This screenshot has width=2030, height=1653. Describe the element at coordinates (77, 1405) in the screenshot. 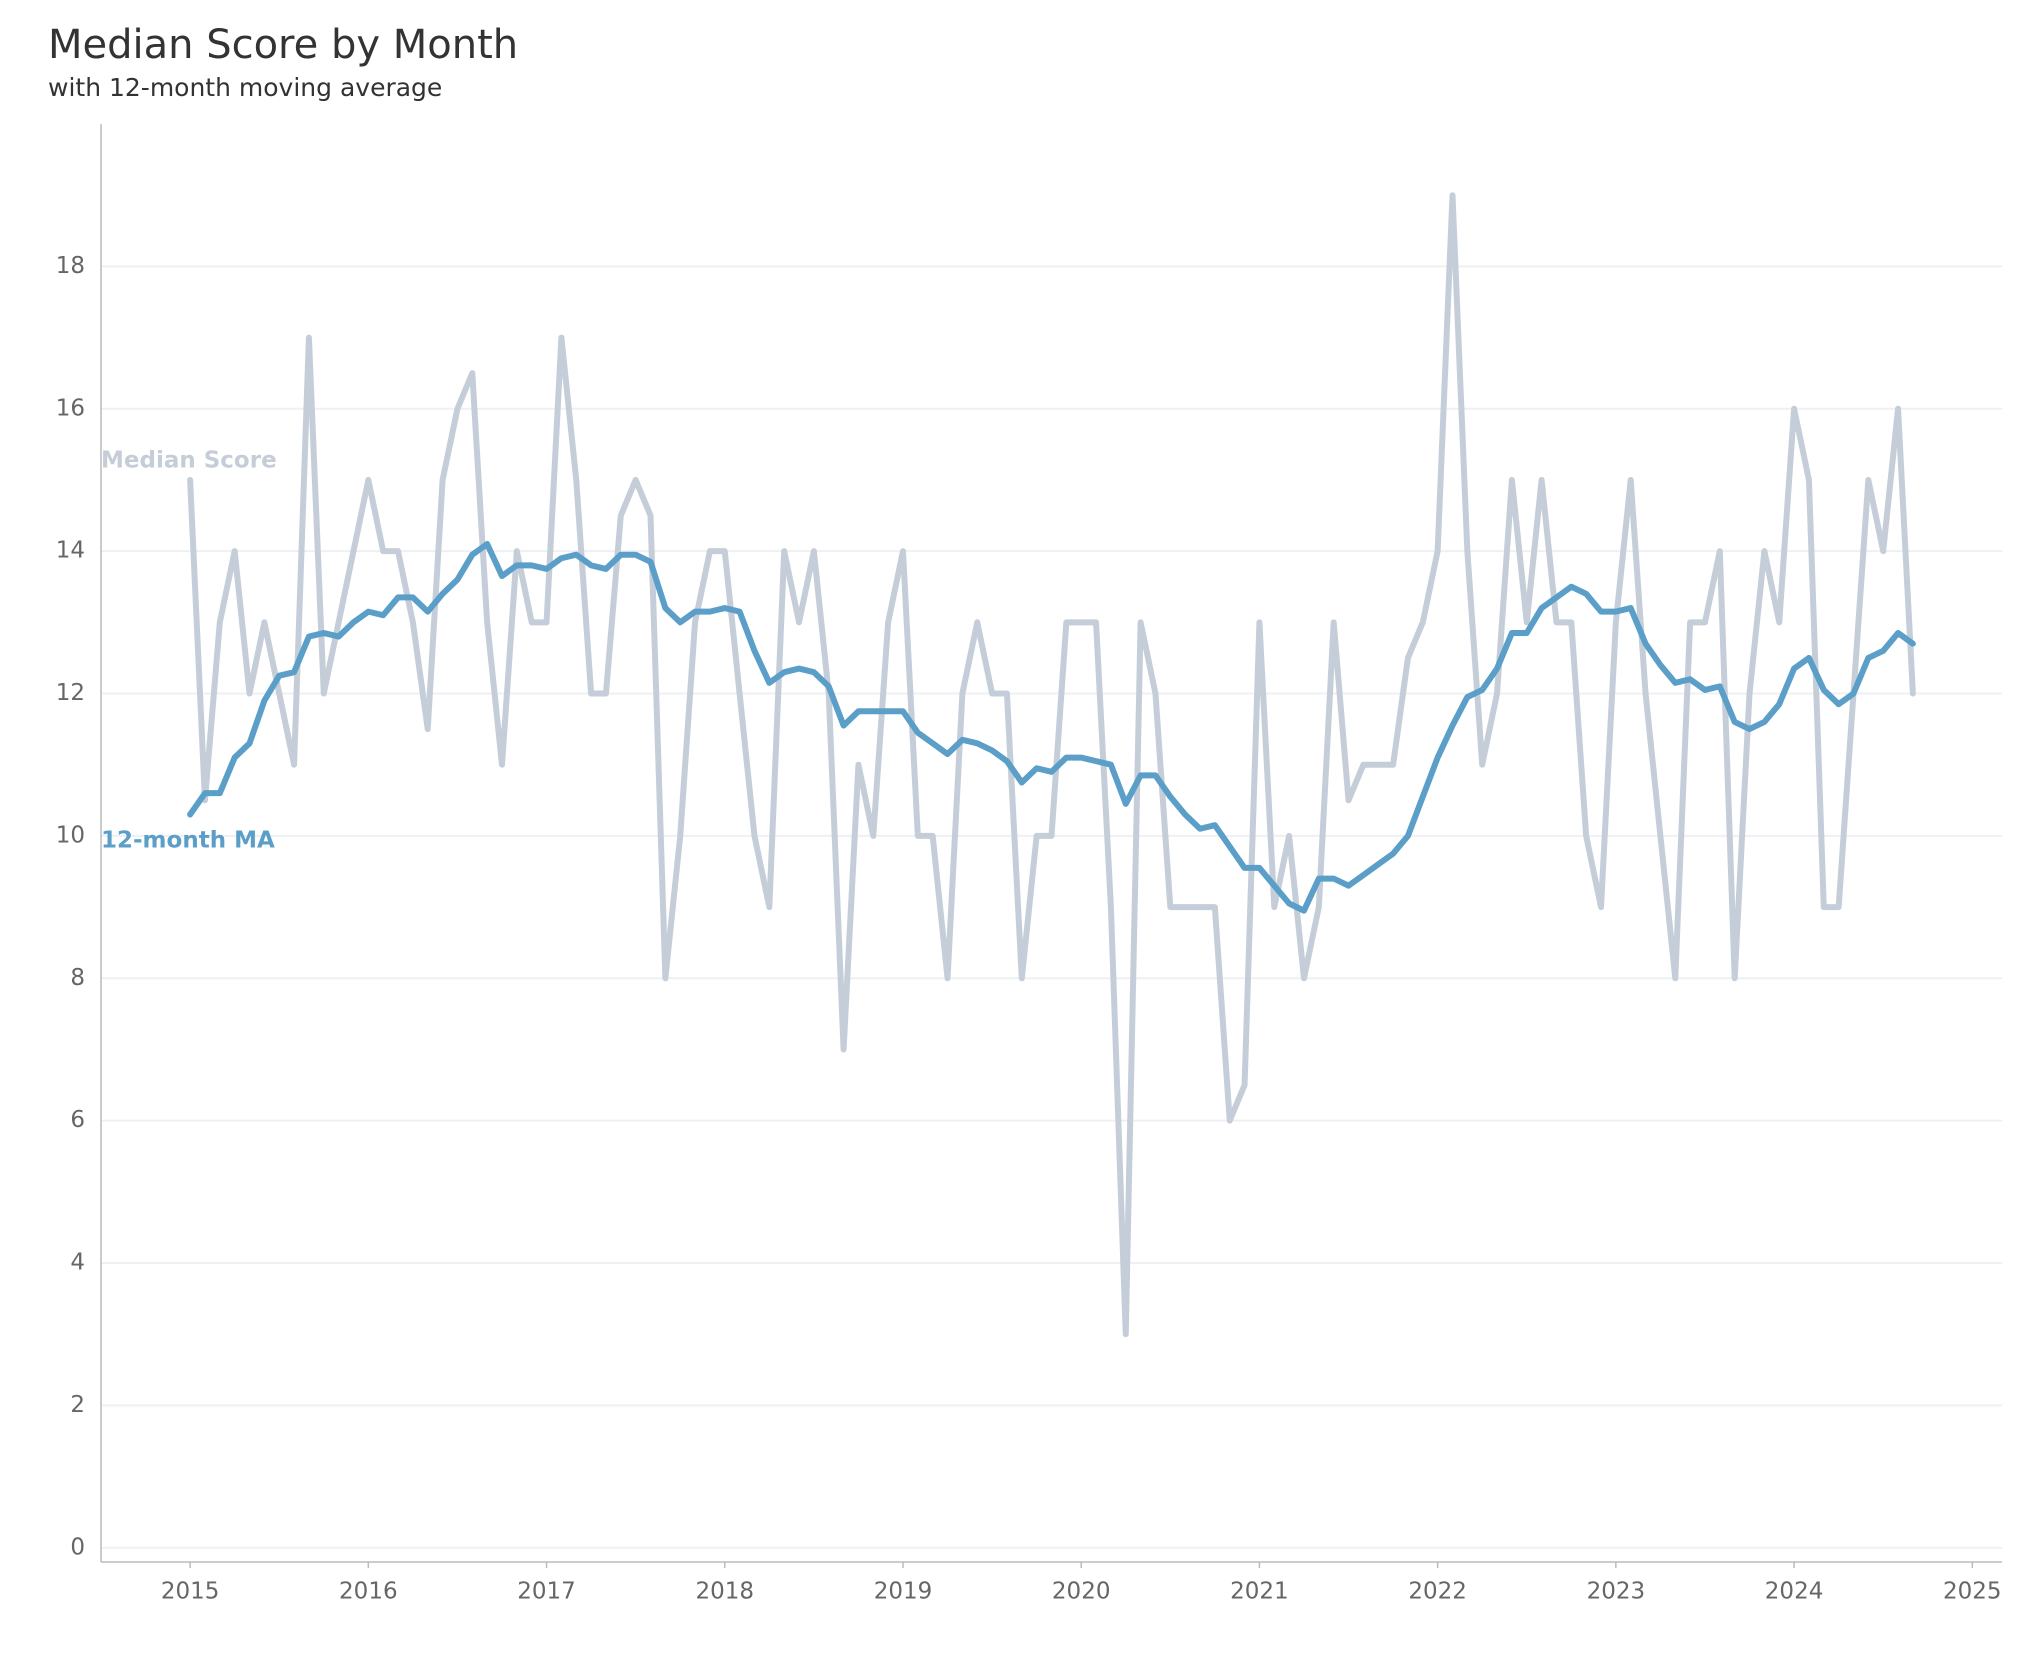

I see `y-tick-label: 2` at that location.